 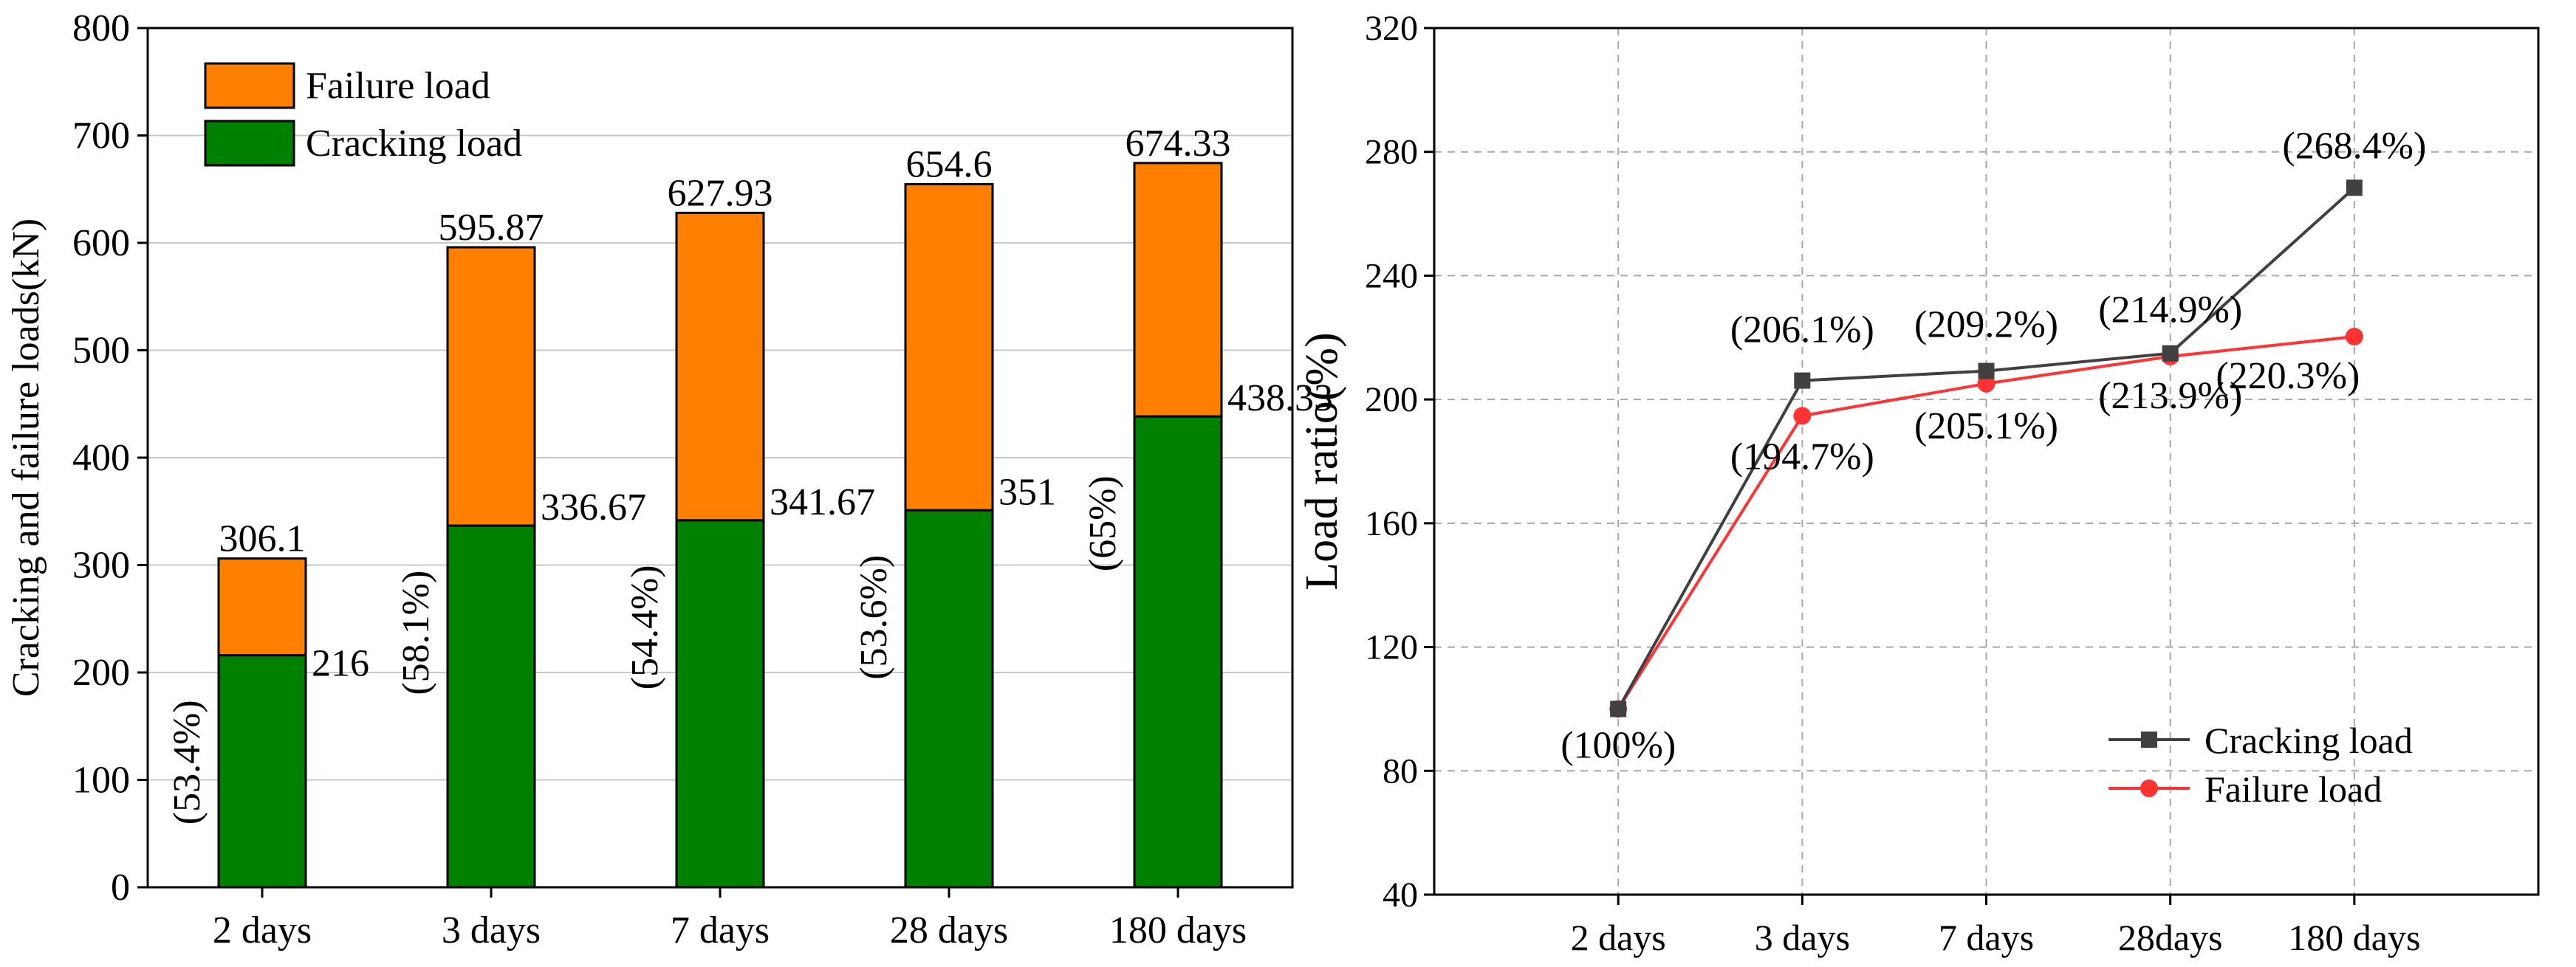 What do you see at coordinates (26, 458) in the screenshot?
I see `y-axis-title: Cracking and failure loads(kN)` at bounding box center [26, 458].